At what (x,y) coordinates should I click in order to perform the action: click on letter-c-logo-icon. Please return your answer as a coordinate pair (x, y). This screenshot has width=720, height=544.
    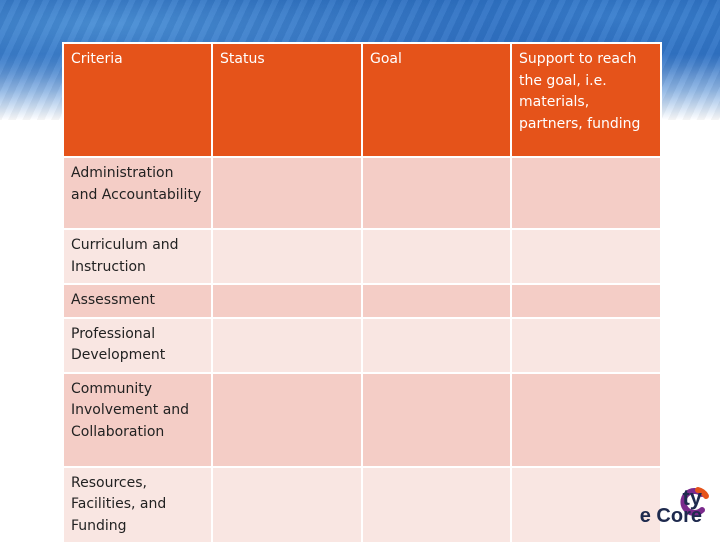
    Looking at the image, I should click on (694, 501).